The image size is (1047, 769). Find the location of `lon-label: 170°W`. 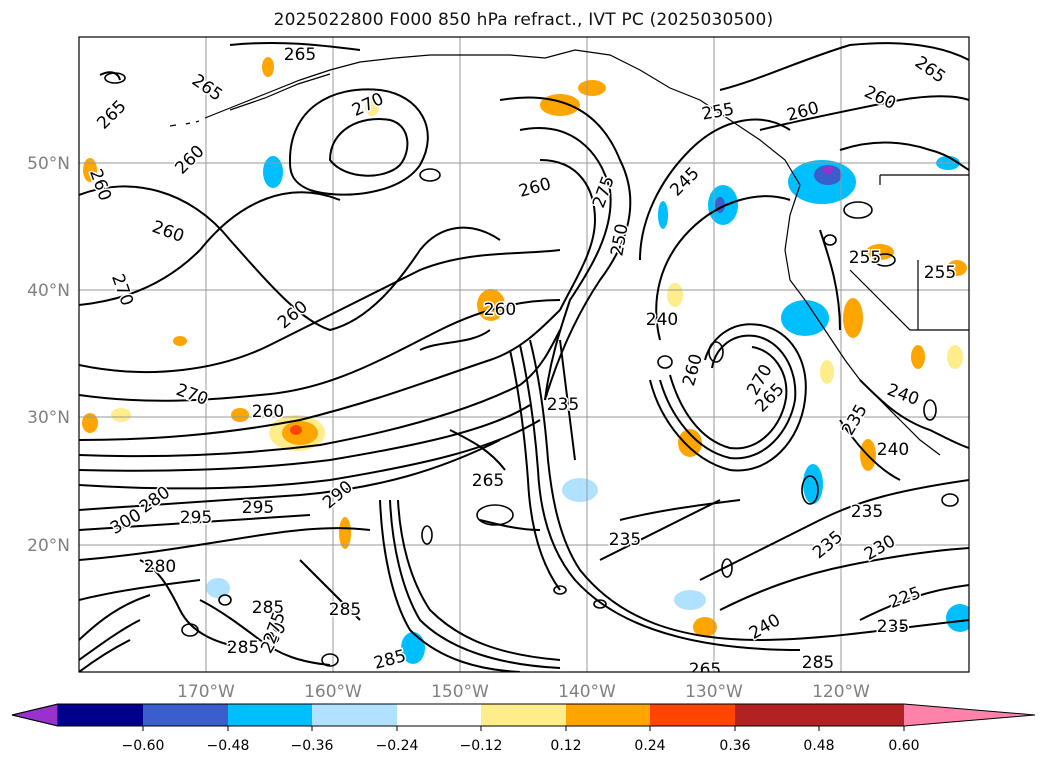

lon-label: 170°W is located at coordinates (206, 692).